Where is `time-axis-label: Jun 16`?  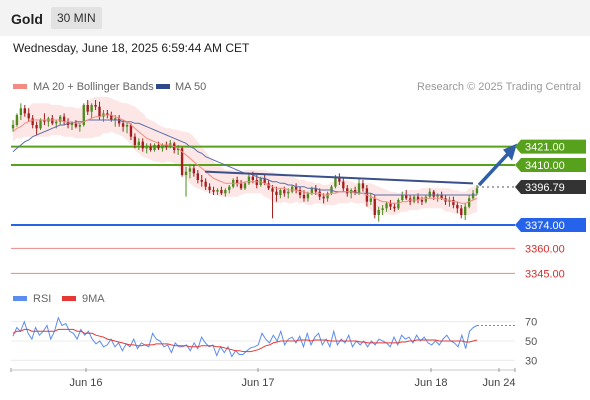
time-axis-label: Jun 16 is located at coordinates (85, 383).